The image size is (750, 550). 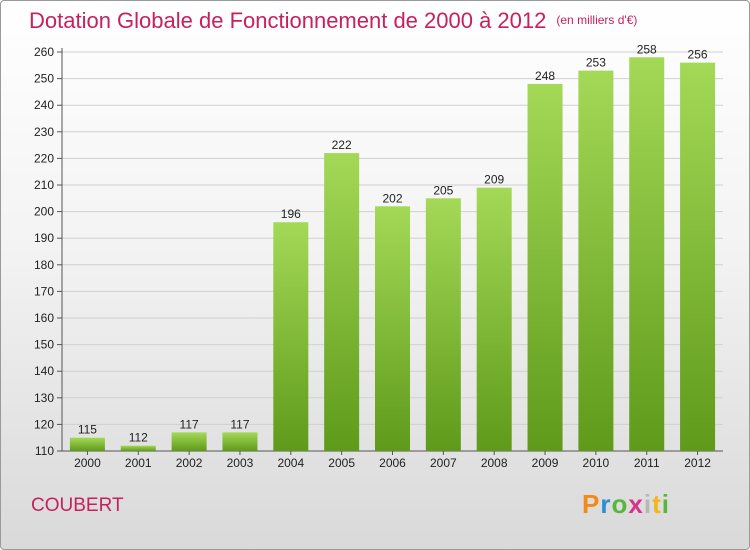 I want to click on y-tick-label: 170, so click(x=44, y=291).